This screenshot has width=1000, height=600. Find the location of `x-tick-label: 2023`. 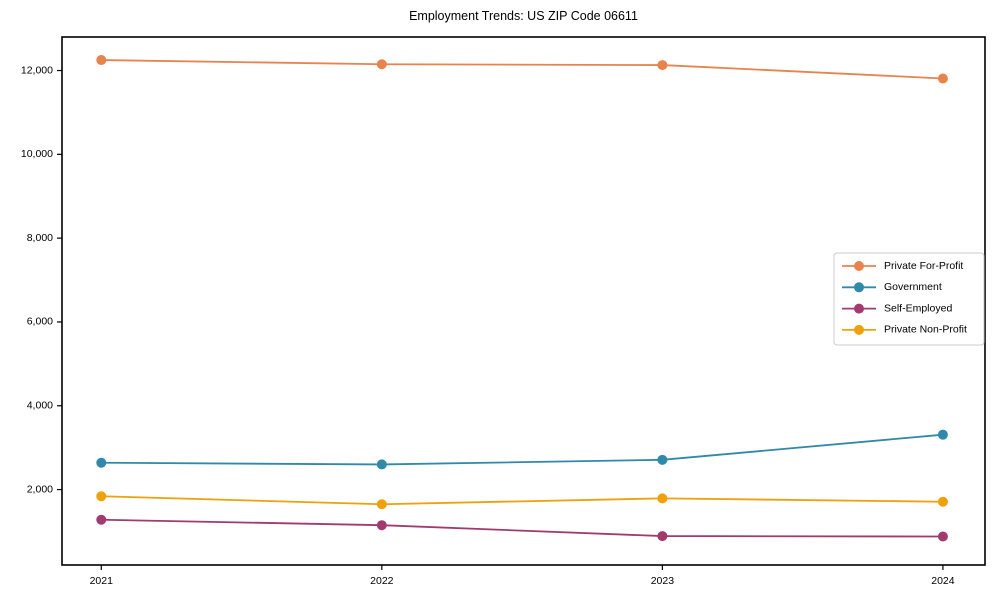

x-tick-label: 2023 is located at coordinates (663, 581).